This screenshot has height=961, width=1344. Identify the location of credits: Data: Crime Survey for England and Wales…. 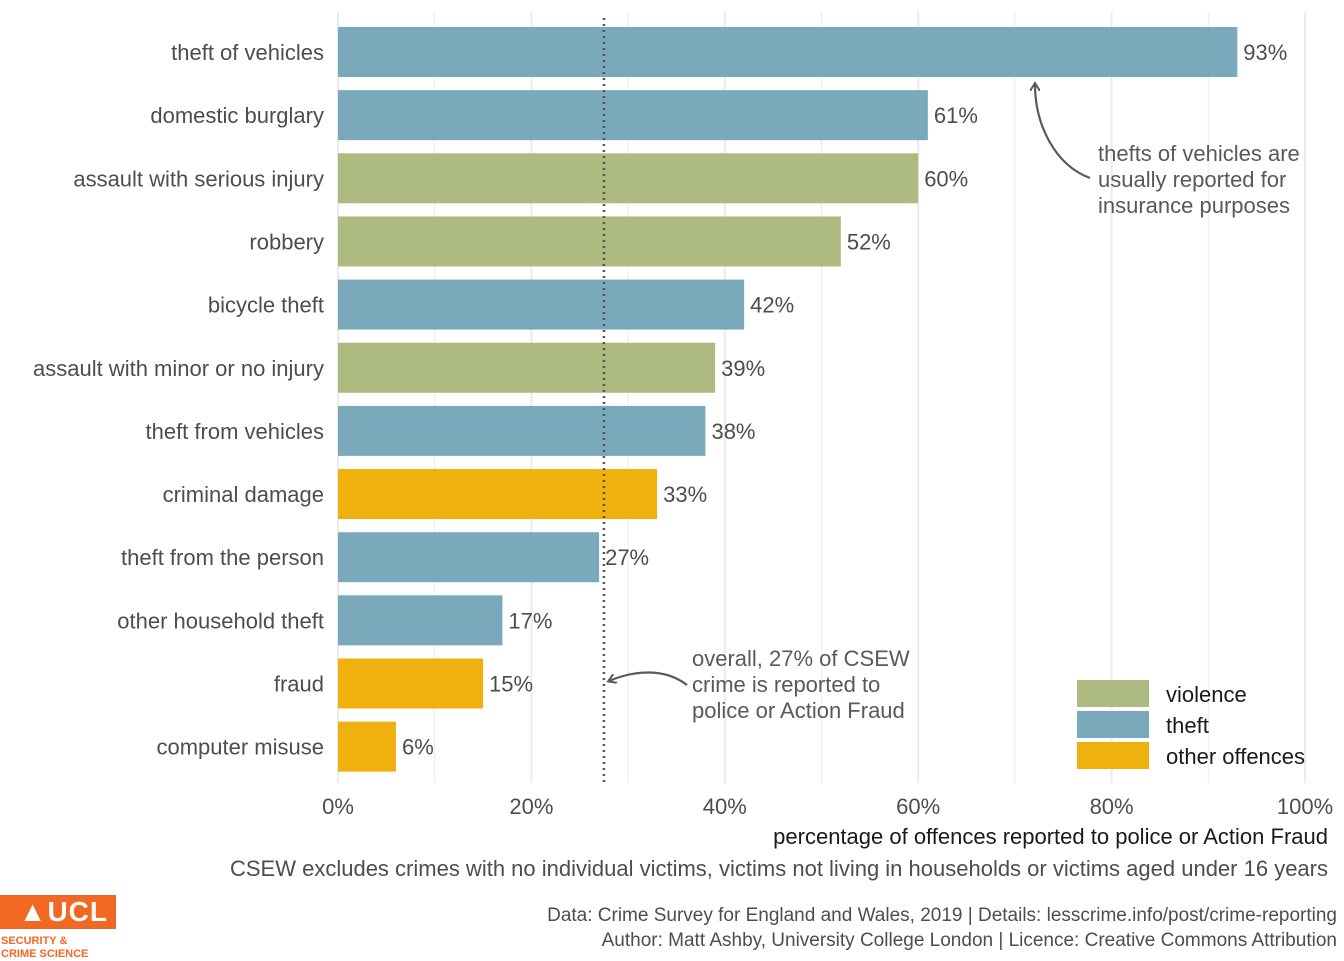
(942, 928).